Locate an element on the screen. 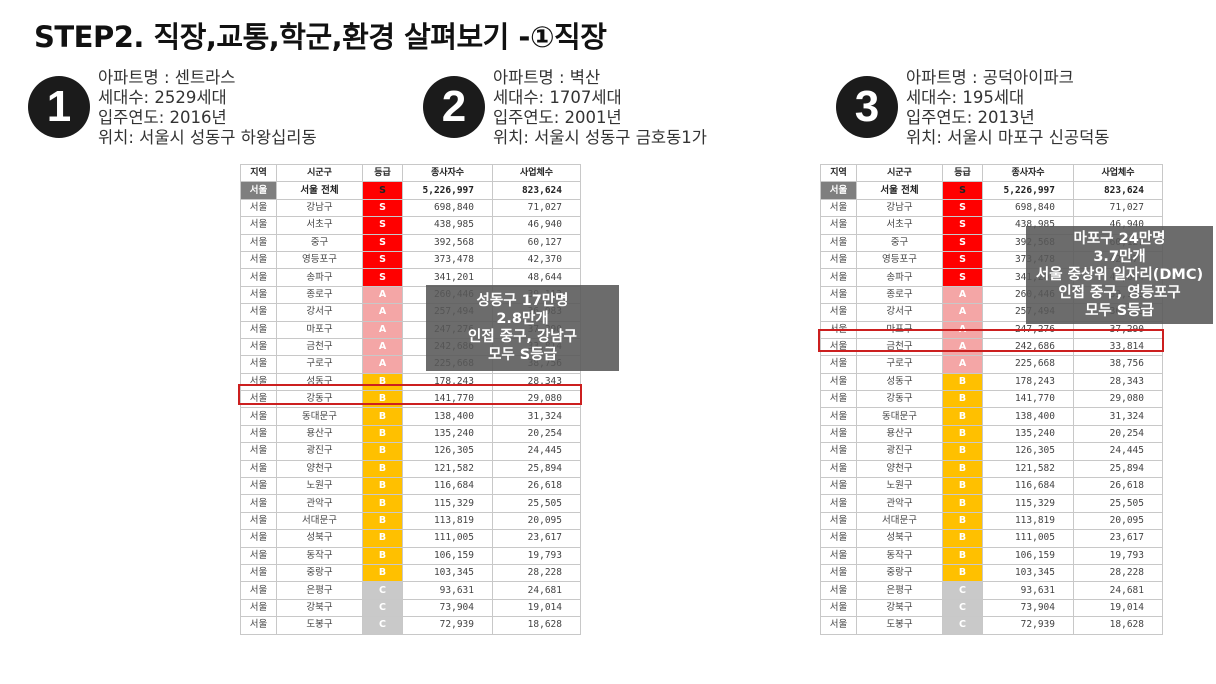  table-row: 서울 중랑구 B 103,345 28,228 is located at coordinates (991, 573).